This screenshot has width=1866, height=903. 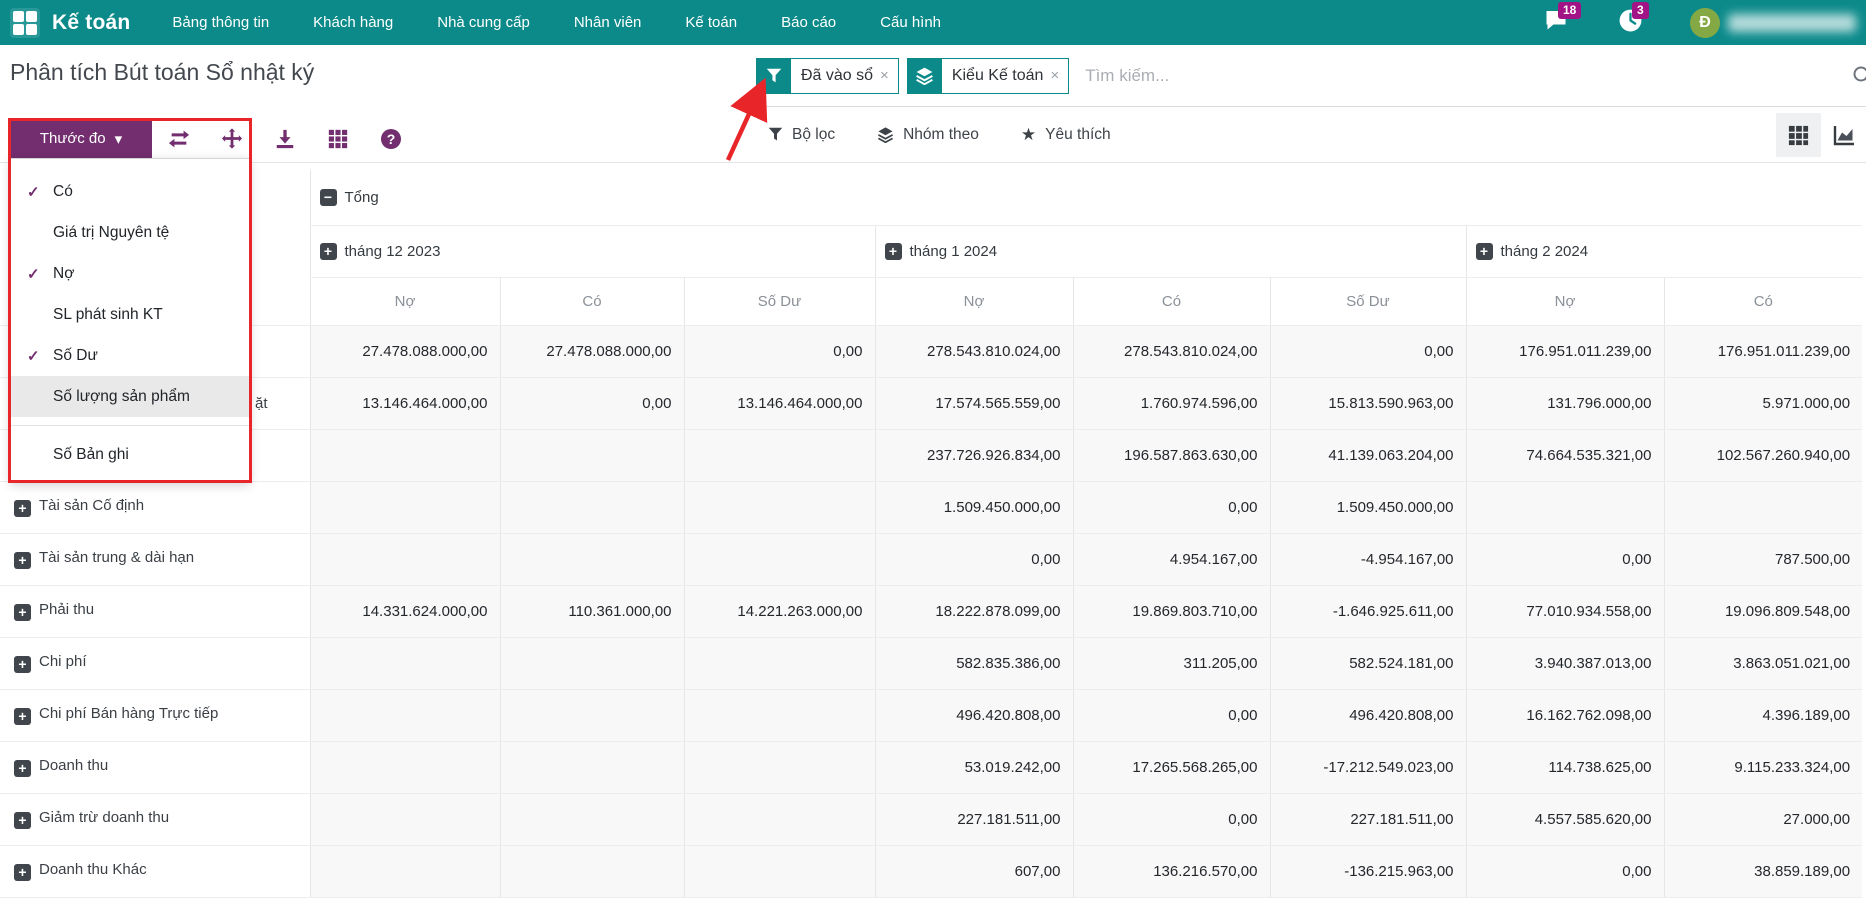 I want to click on expand-all-icon, so click(x=232, y=139).